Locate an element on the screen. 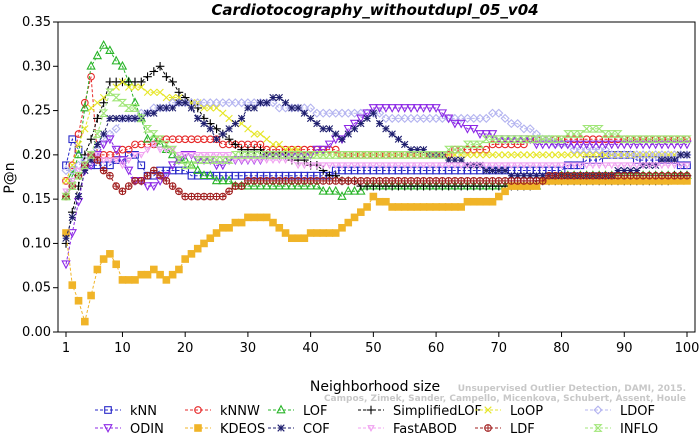 Image resolution: width=699 pixels, height=434 pixels. x-tick-label: 10 is located at coordinates (122, 348).